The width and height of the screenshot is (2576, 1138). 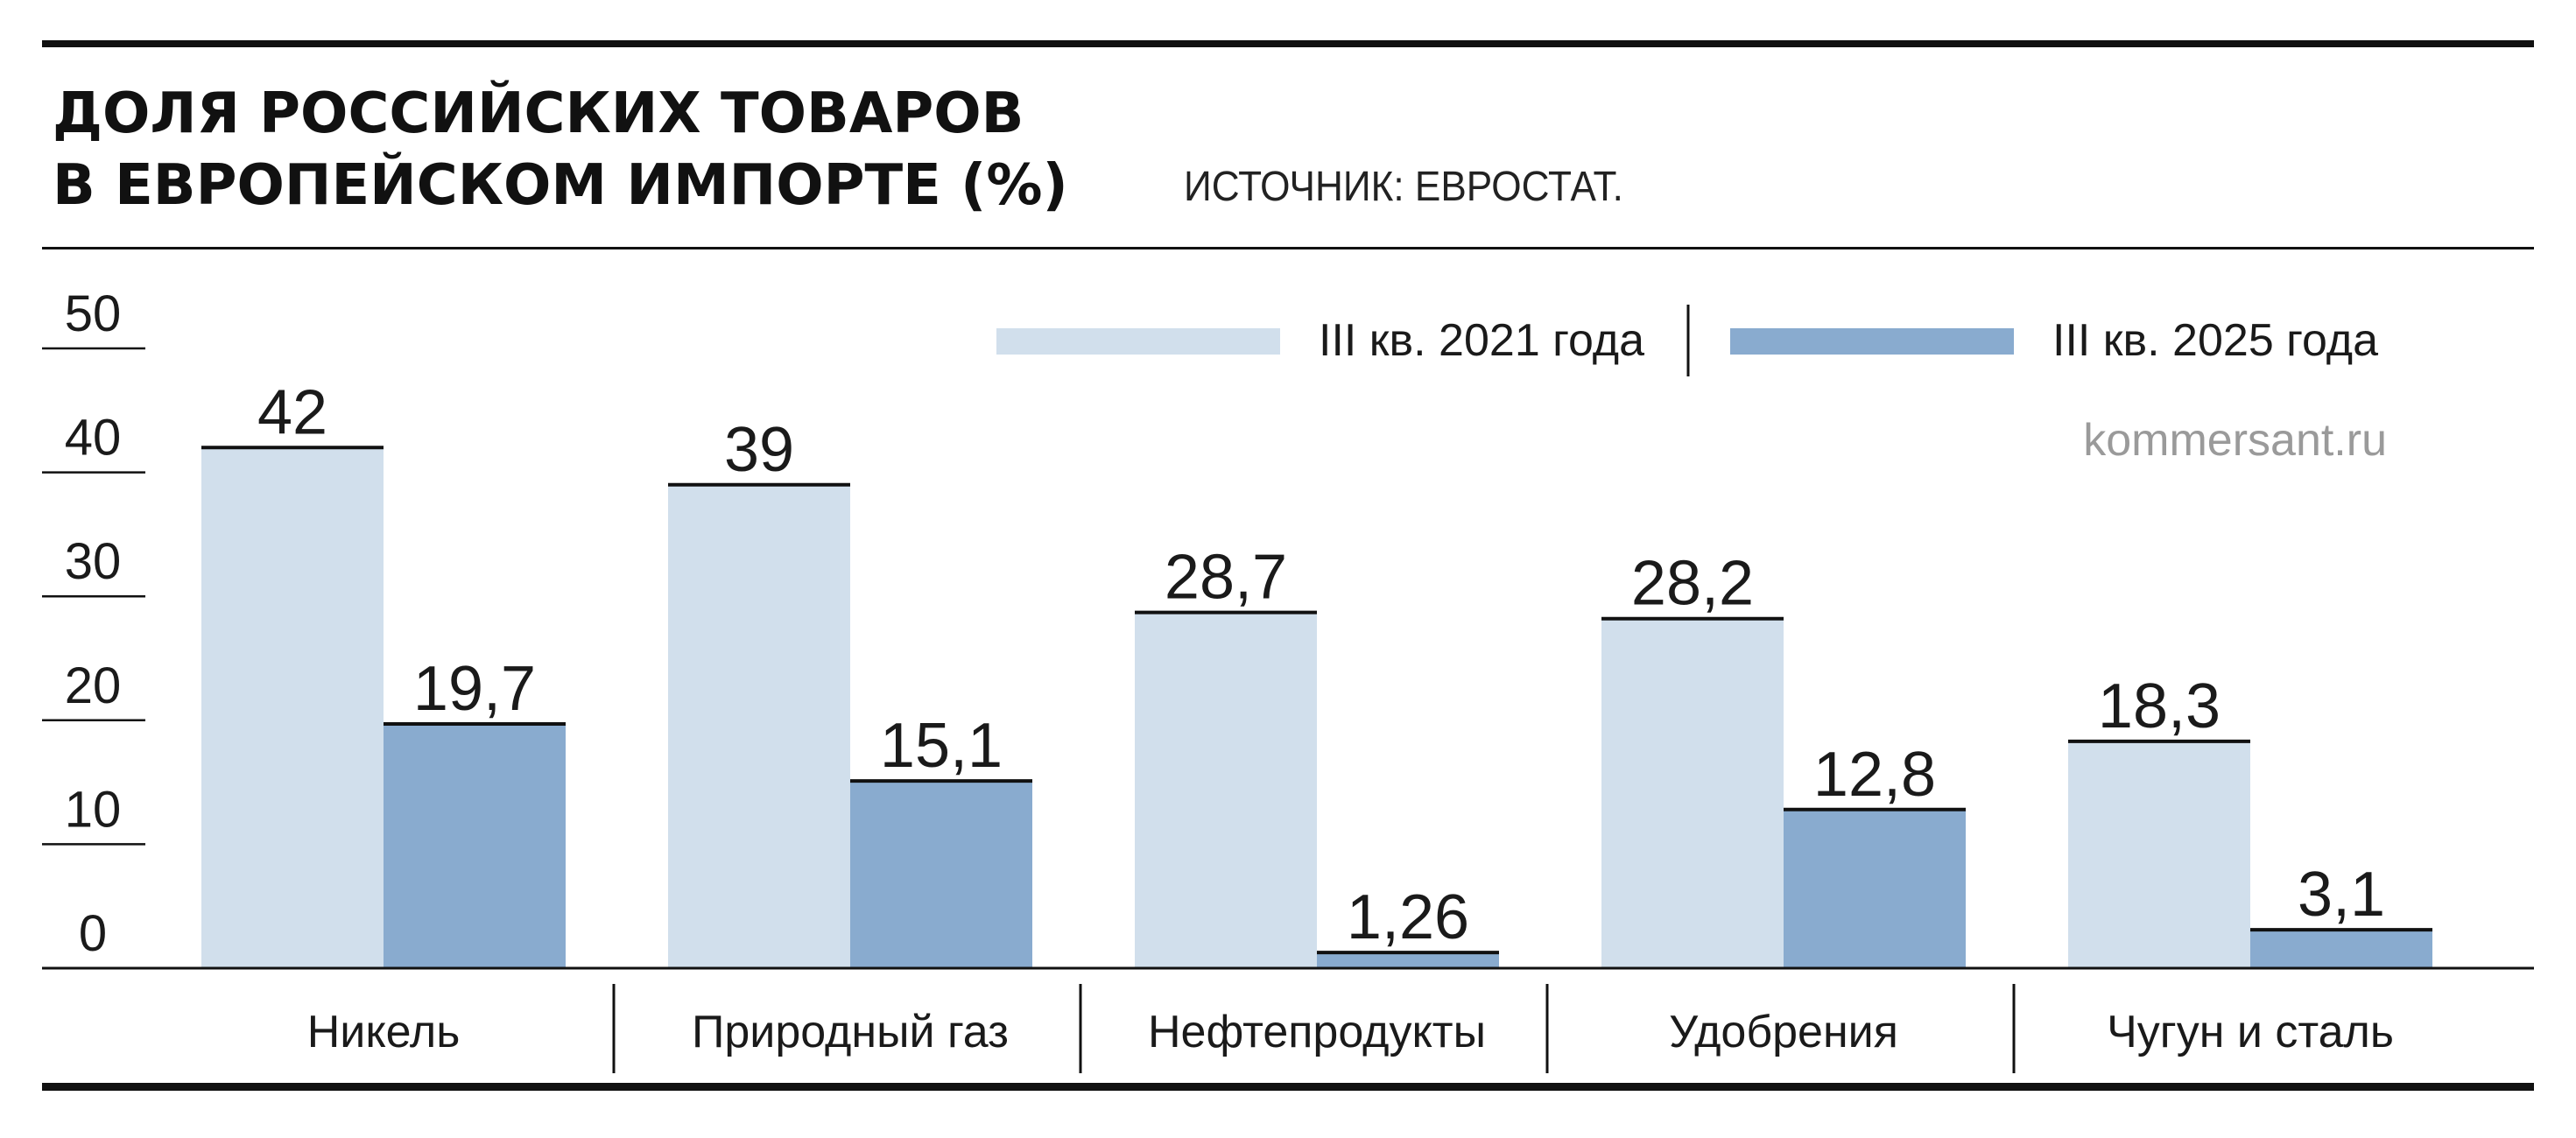 I want to click on data-label: 15,1, so click(x=941, y=746).